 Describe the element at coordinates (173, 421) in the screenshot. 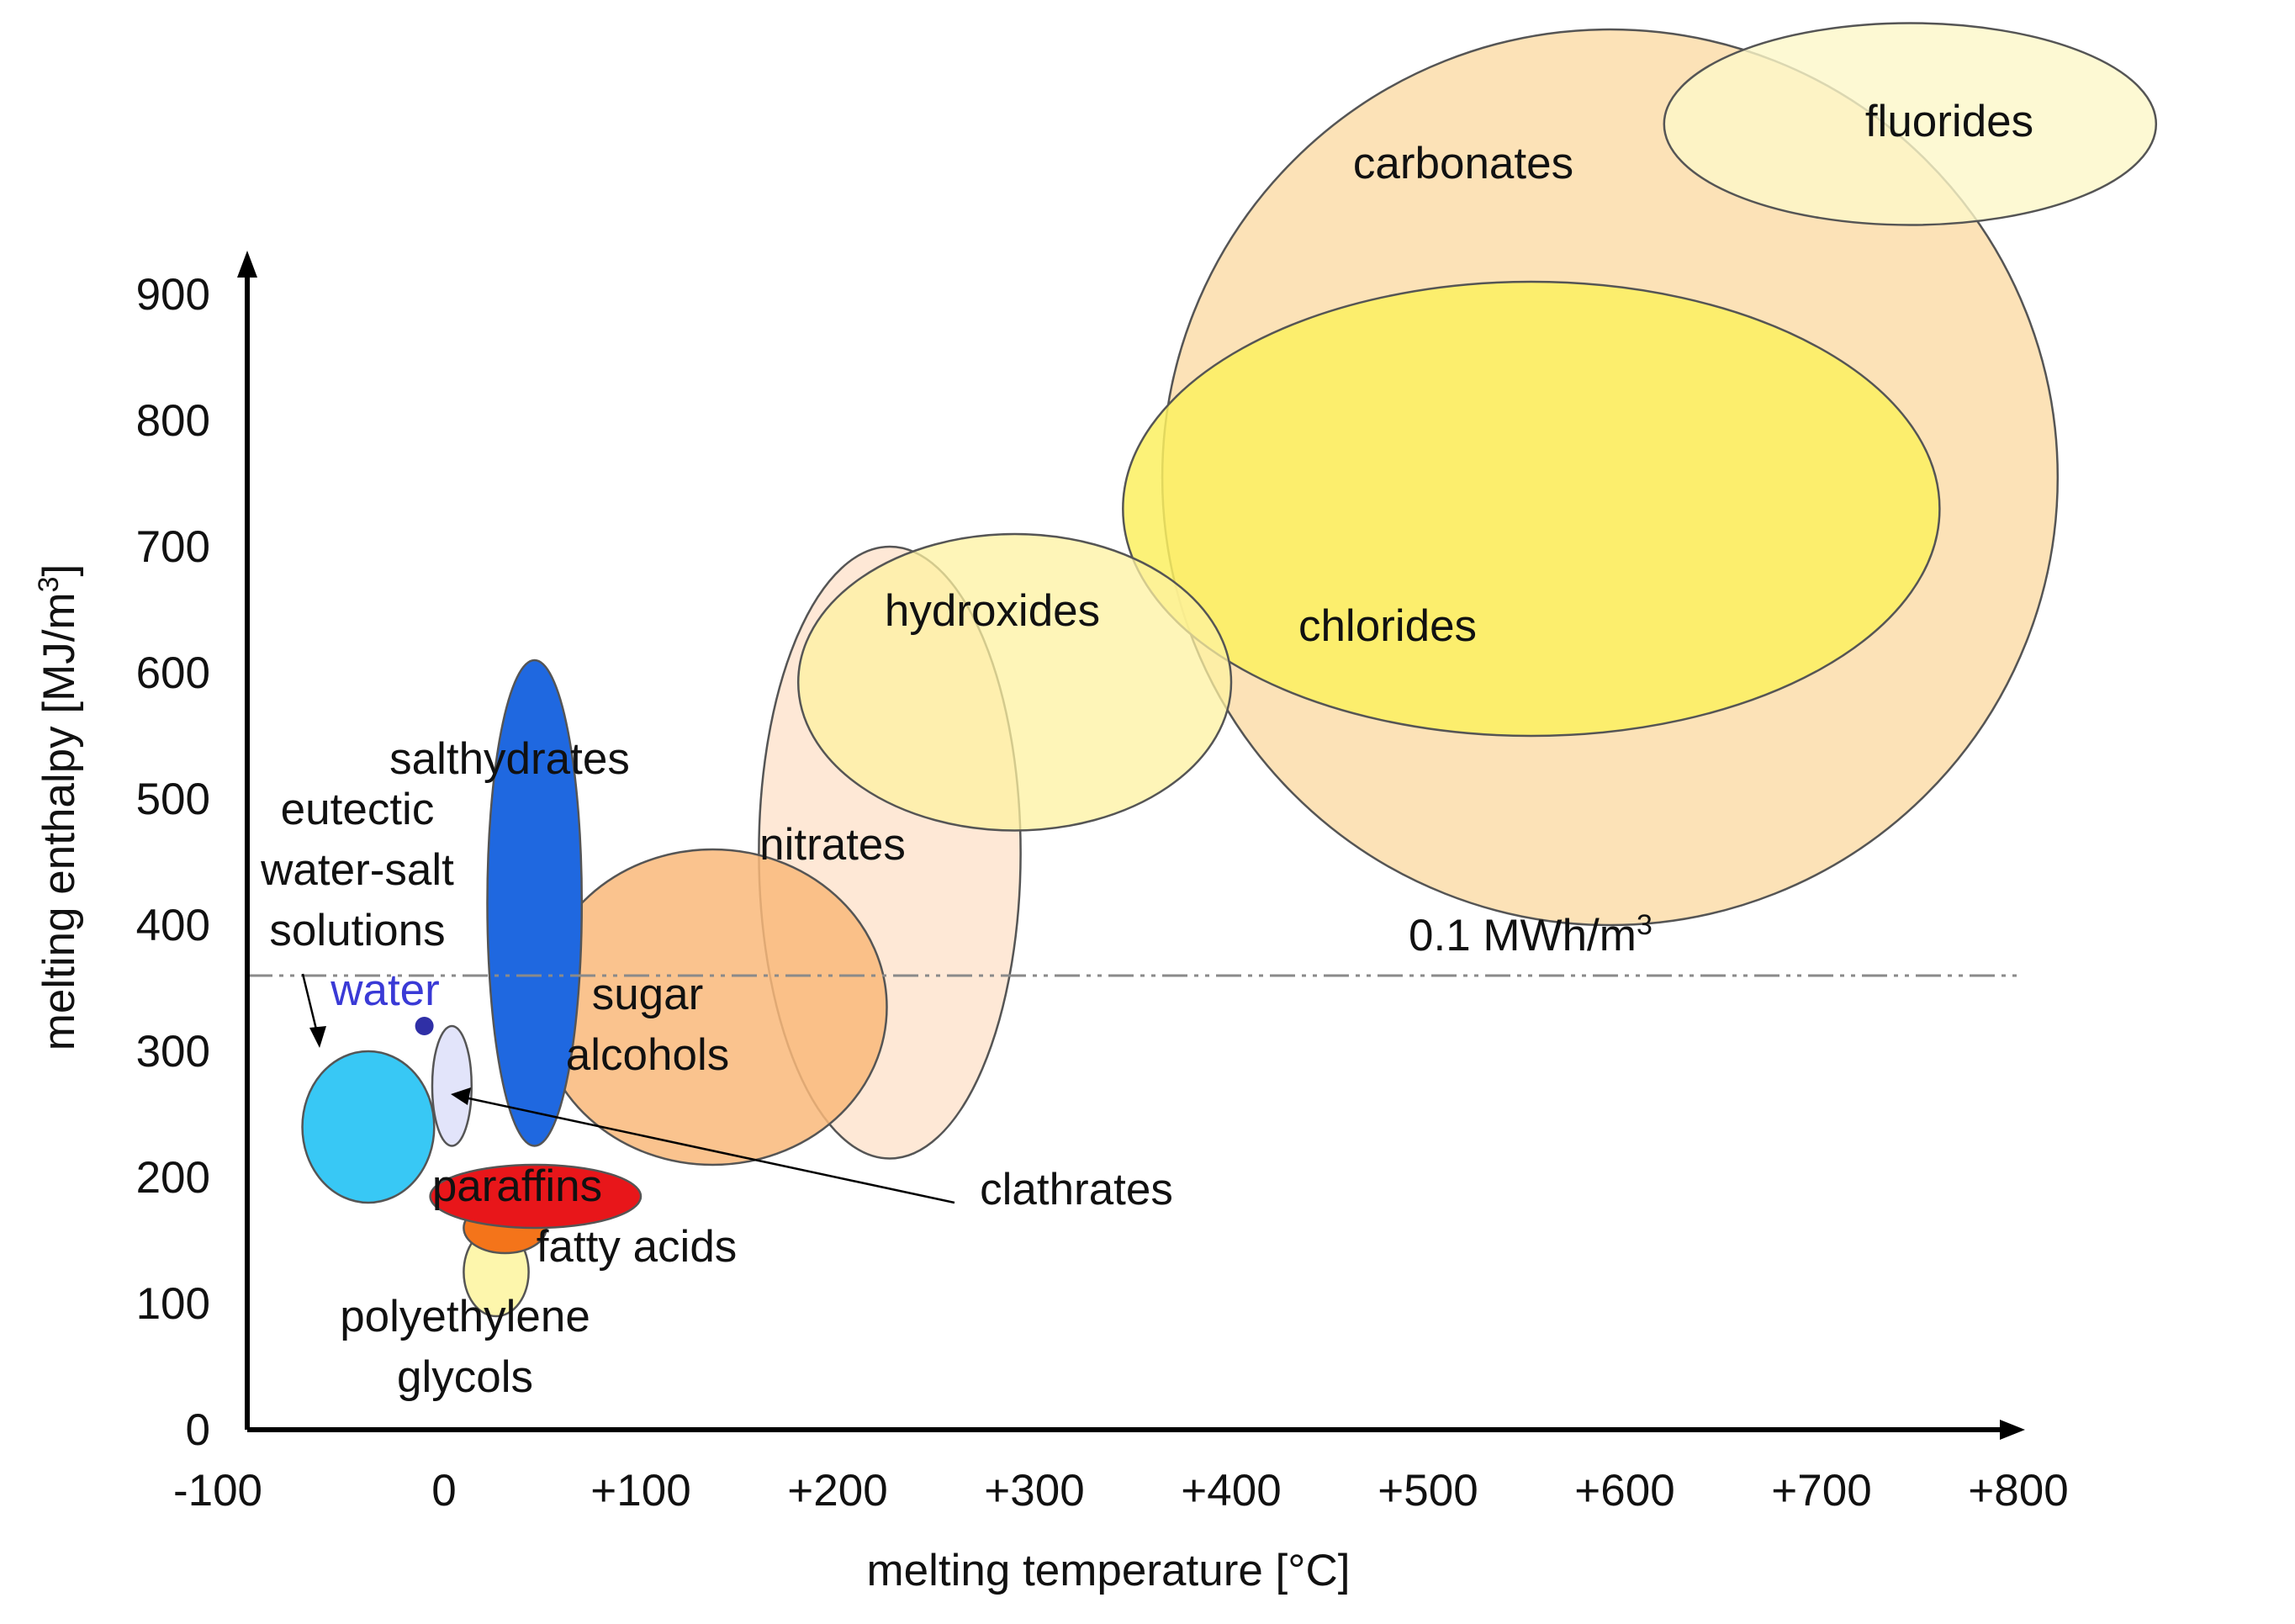

I see `y-tick-label: 800` at that location.